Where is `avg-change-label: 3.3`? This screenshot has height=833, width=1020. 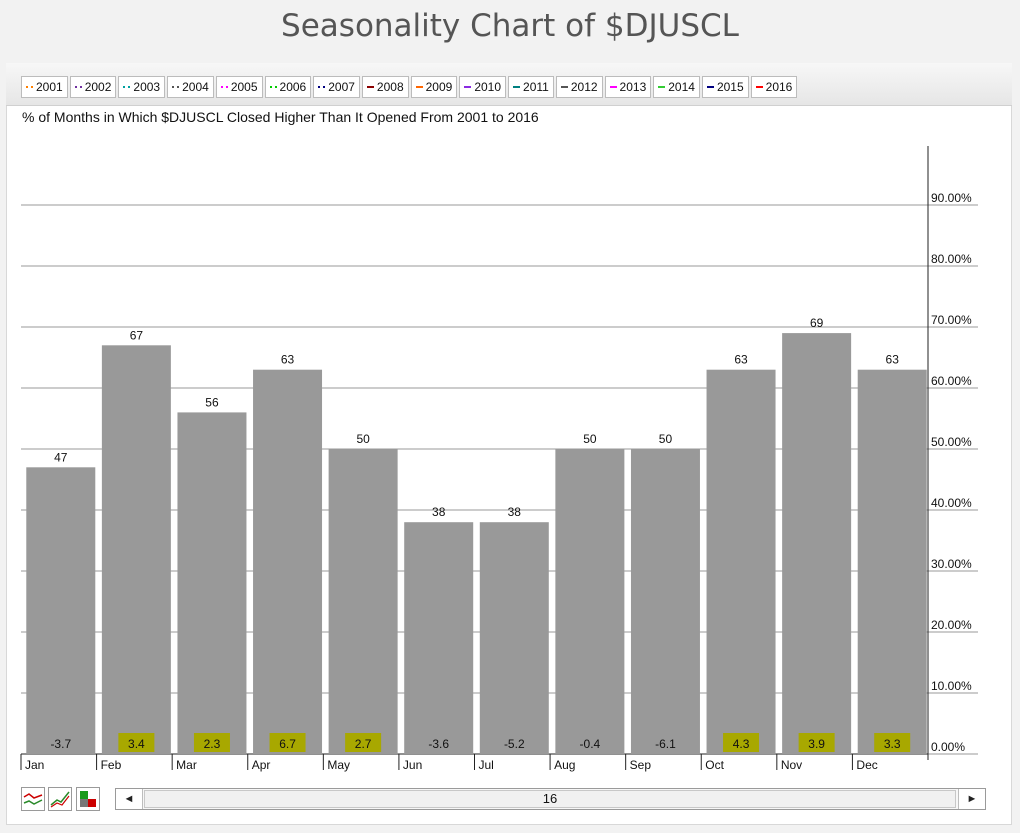 avg-change-label: 3.3 is located at coordinates (892, 744).